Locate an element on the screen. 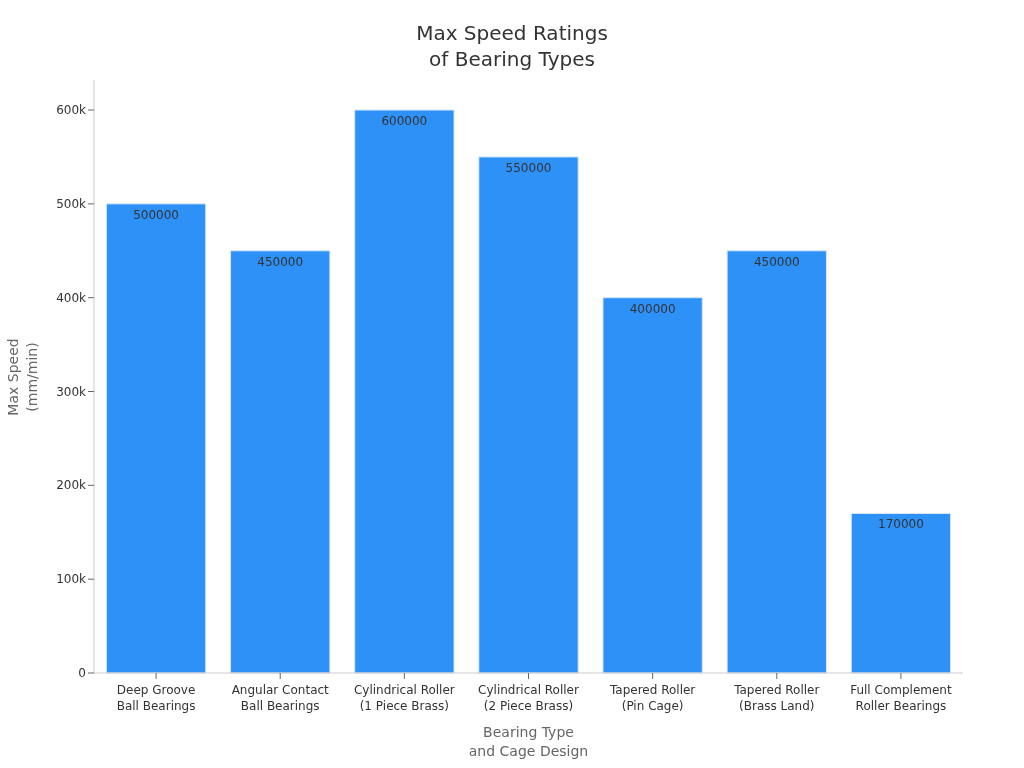 This screenshot has height=768, width=1024. x-tick-label: Tapered Roller (Brass Land) is located at coordinates (776, 698).